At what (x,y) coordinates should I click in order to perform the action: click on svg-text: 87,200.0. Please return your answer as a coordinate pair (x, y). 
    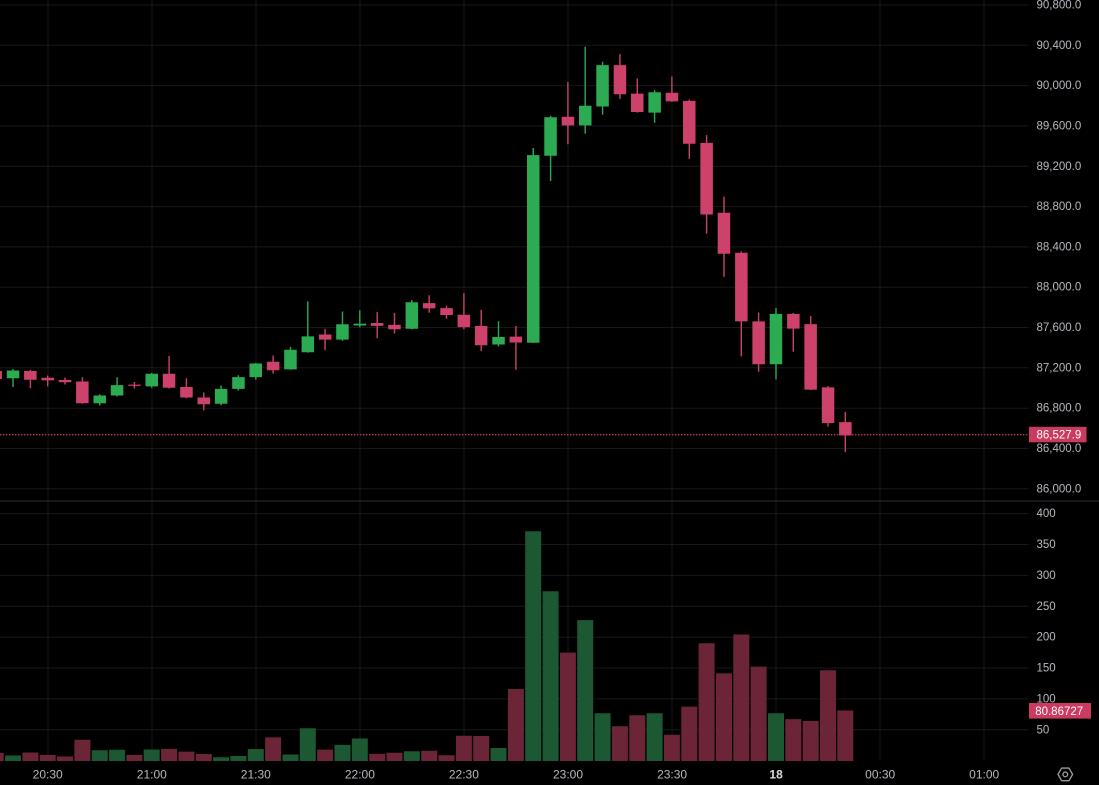
    Looking at the image, I should click on (1059, 368).